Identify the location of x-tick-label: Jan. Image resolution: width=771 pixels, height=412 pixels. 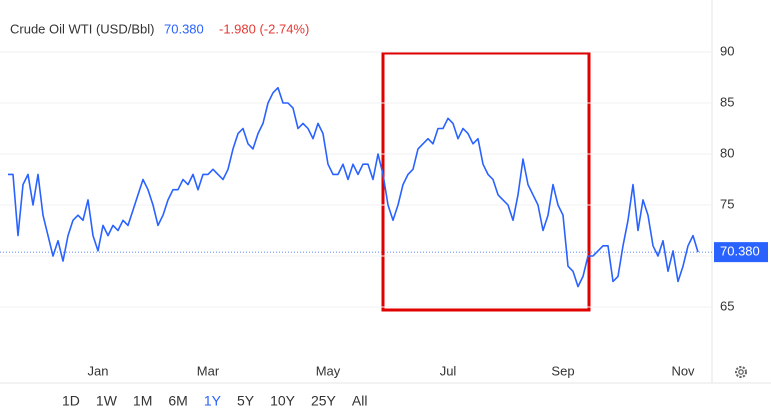
(98, 370).